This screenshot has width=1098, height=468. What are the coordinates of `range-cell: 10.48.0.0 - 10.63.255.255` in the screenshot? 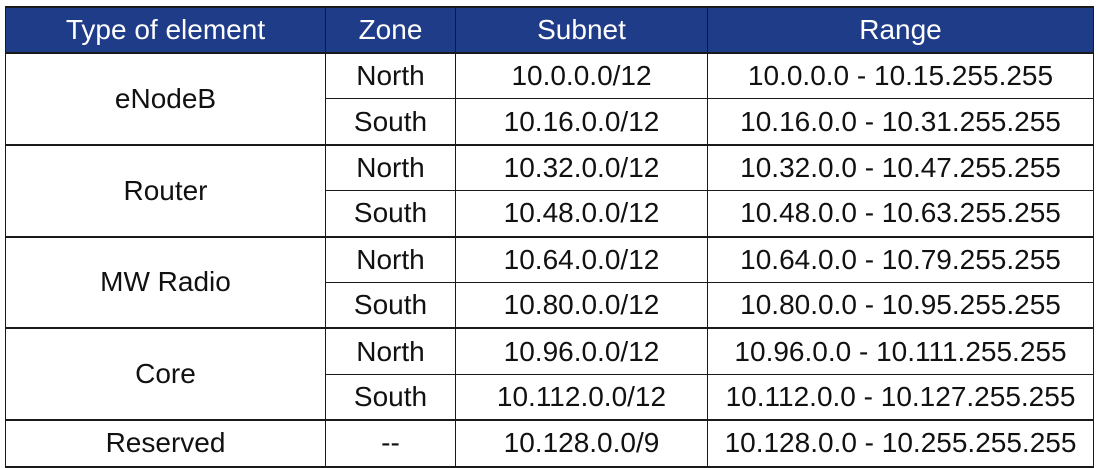 It's located at (900, 214).